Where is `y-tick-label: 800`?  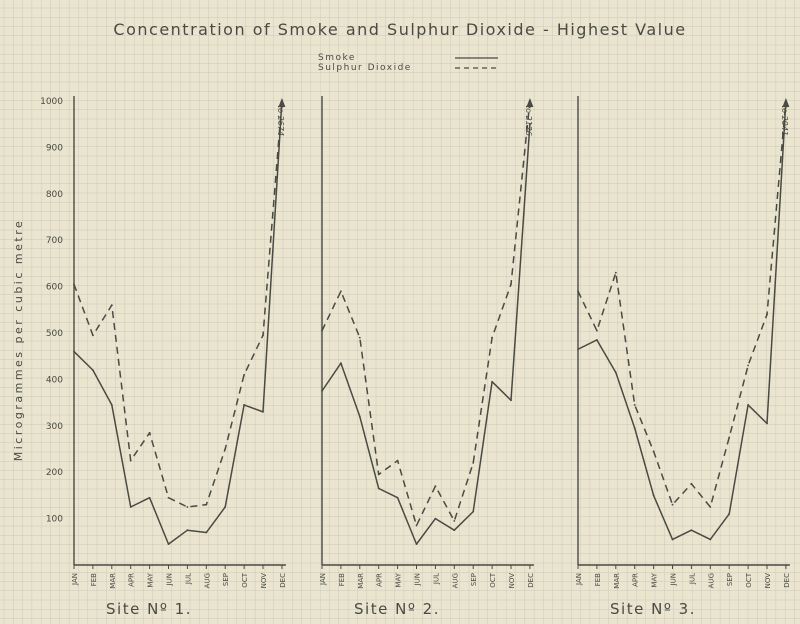 y-tick-label: 800 is located at coordinates (54, 195).